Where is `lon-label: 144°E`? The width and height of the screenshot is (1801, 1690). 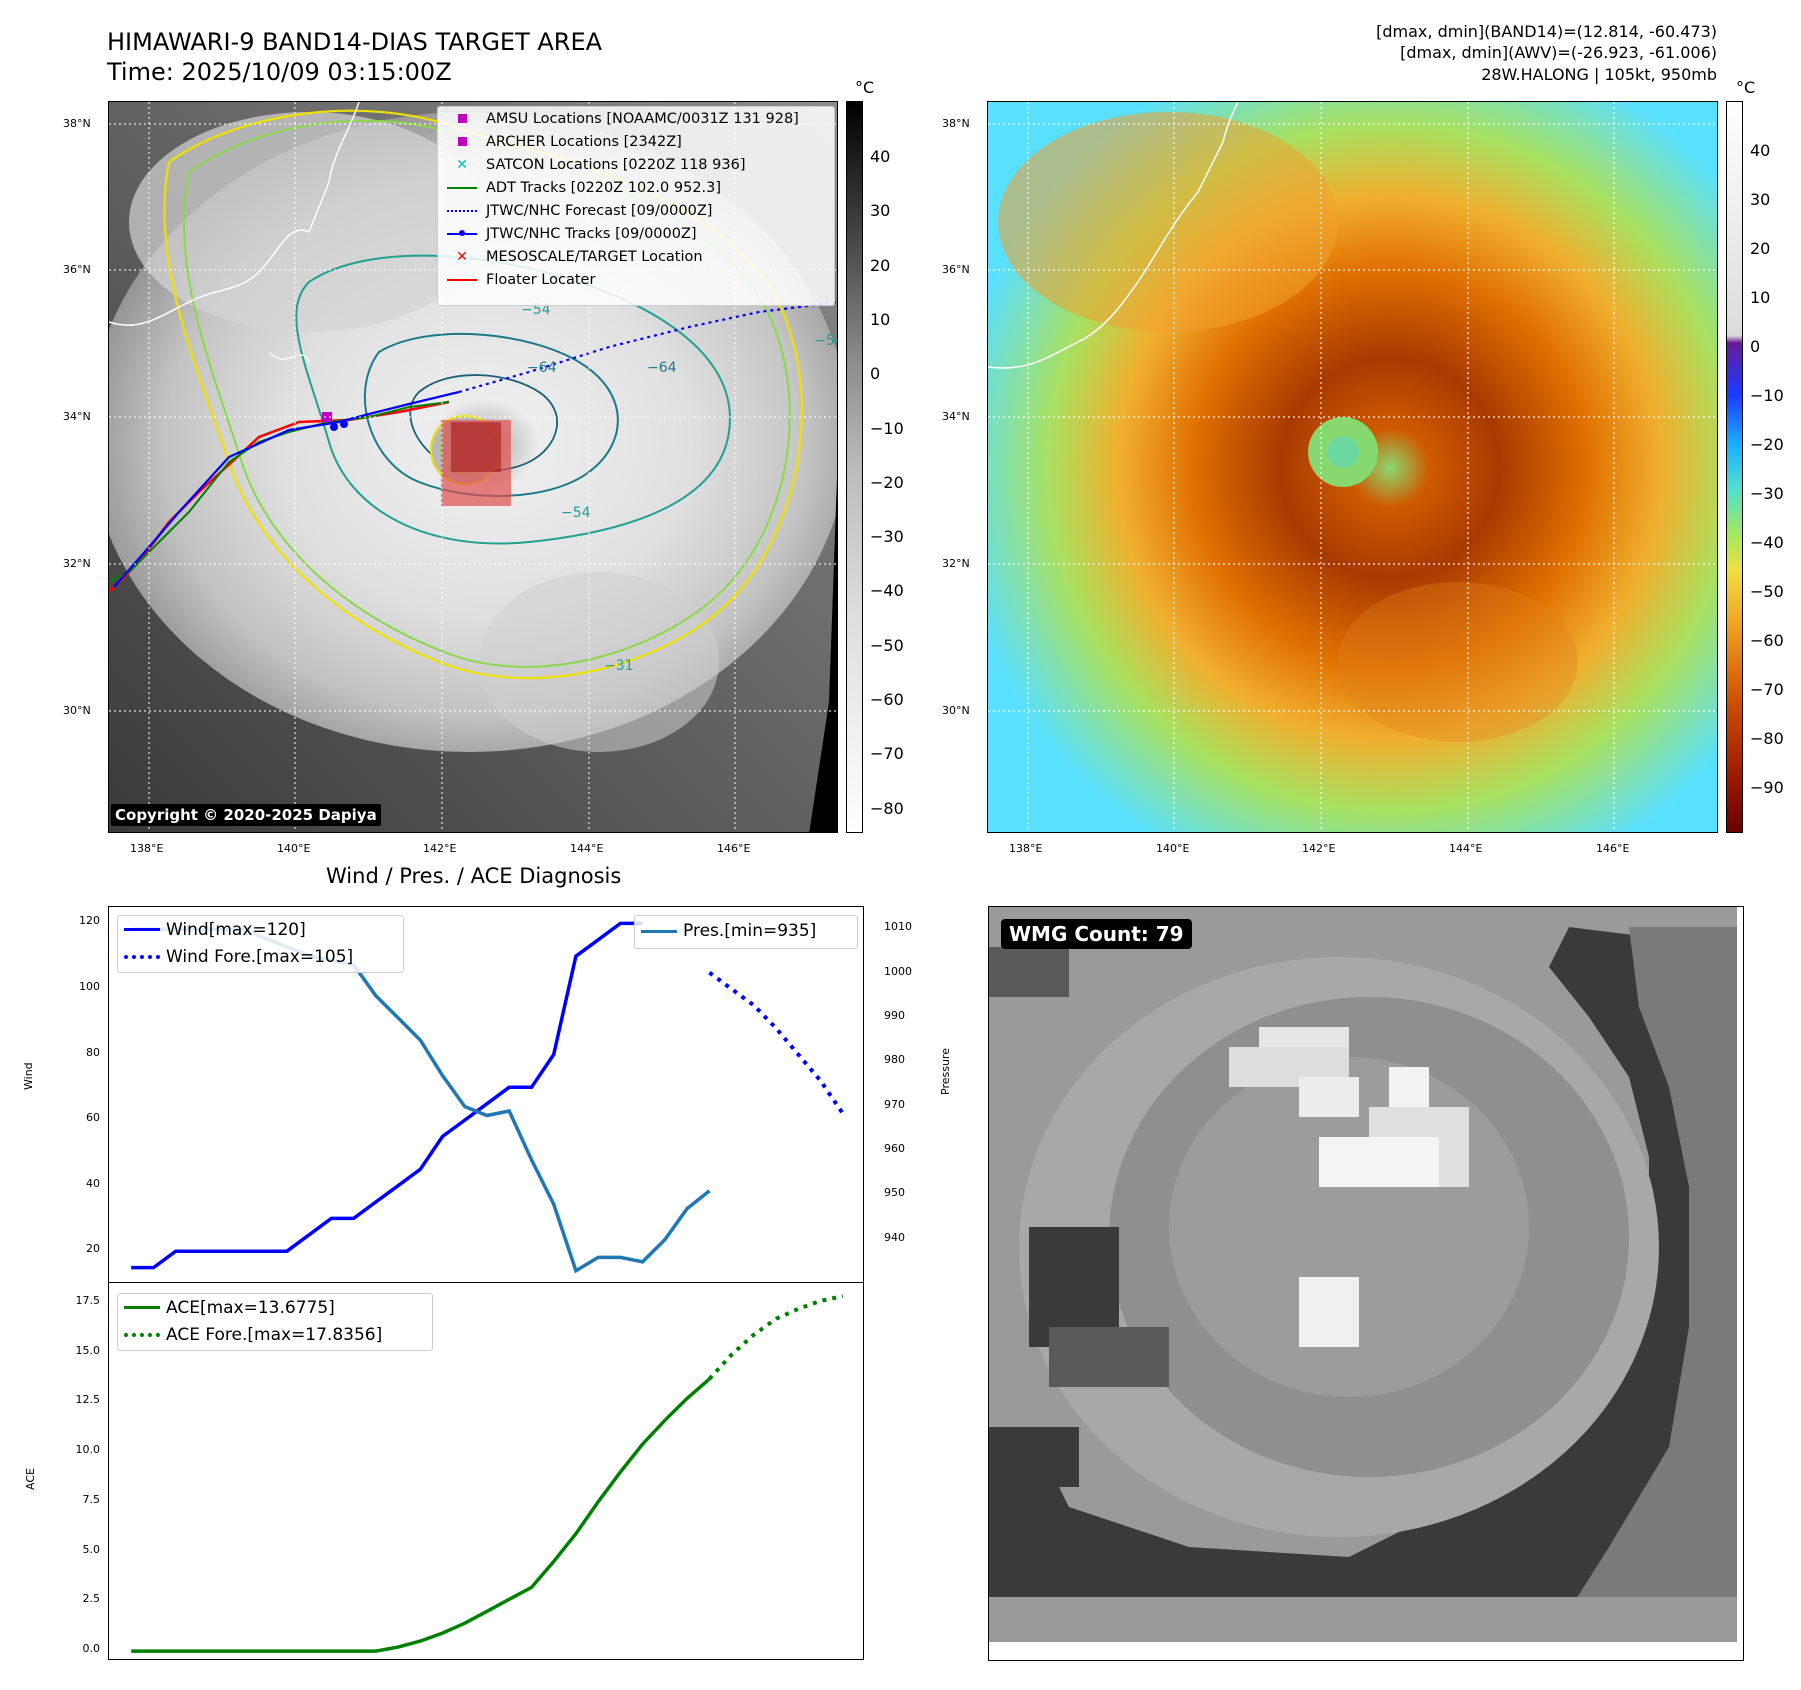
lon-label: 144°E is located at coordinates (1466, 848).